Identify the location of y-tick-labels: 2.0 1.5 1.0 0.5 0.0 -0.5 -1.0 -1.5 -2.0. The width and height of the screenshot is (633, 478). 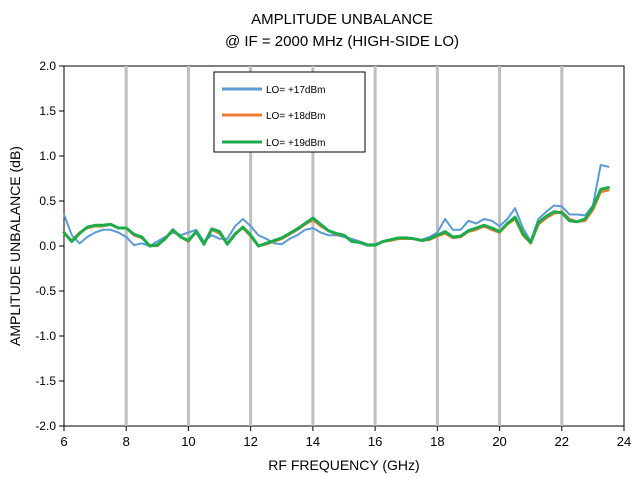
(45, 246).